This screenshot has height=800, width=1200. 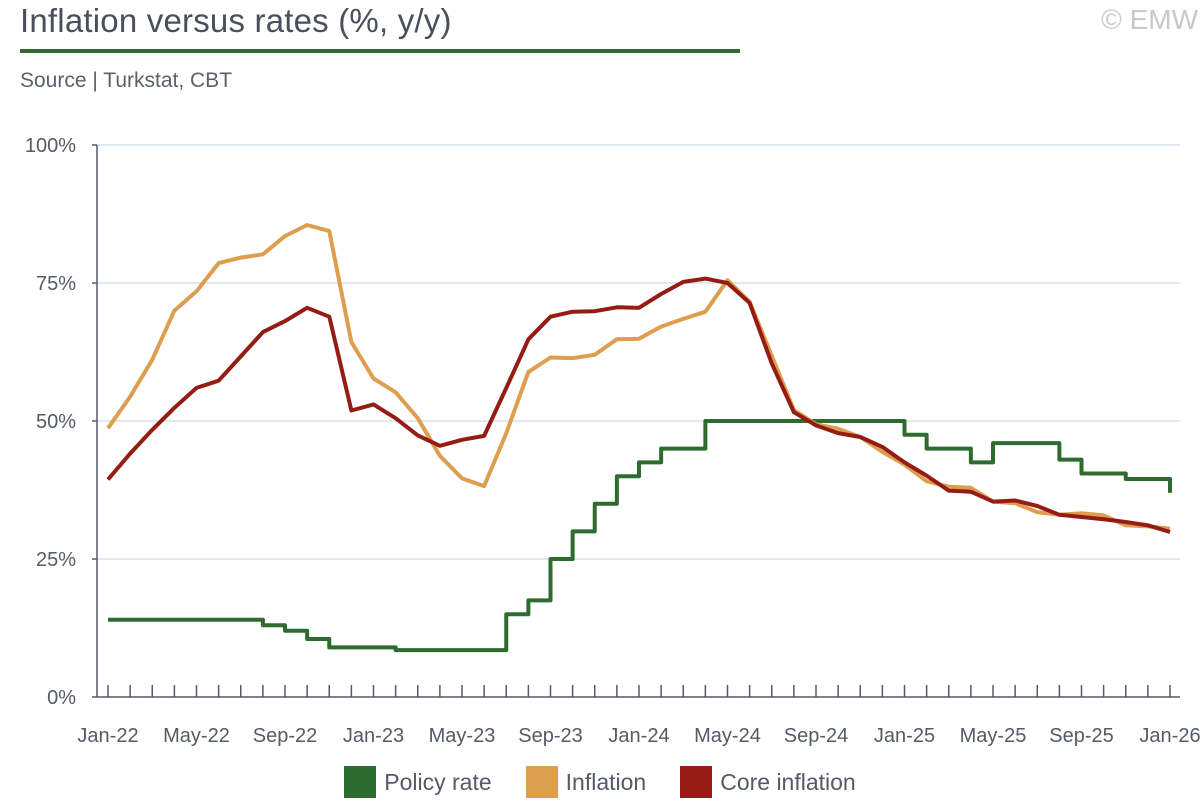 I want to click on legend-item-inflation: Inflation, so click(x=586, y=782).